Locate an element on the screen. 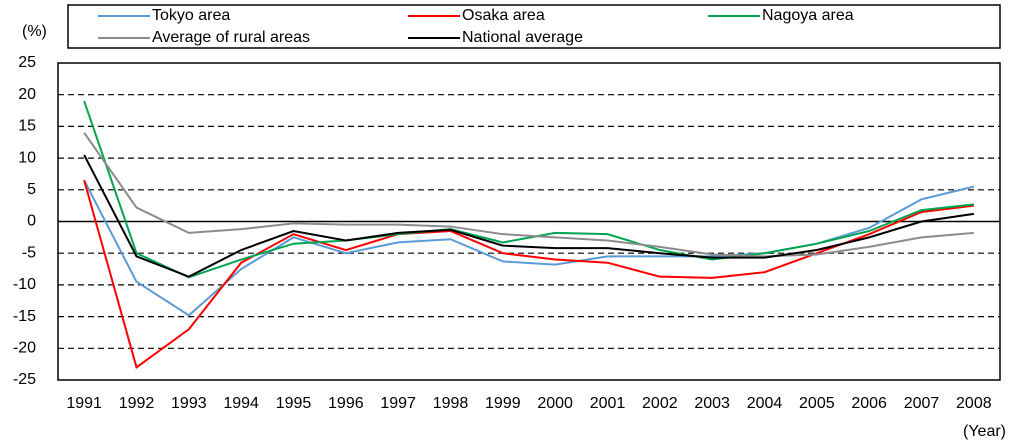  x-tick-label: 1995 is located at coordinates (294, 403).